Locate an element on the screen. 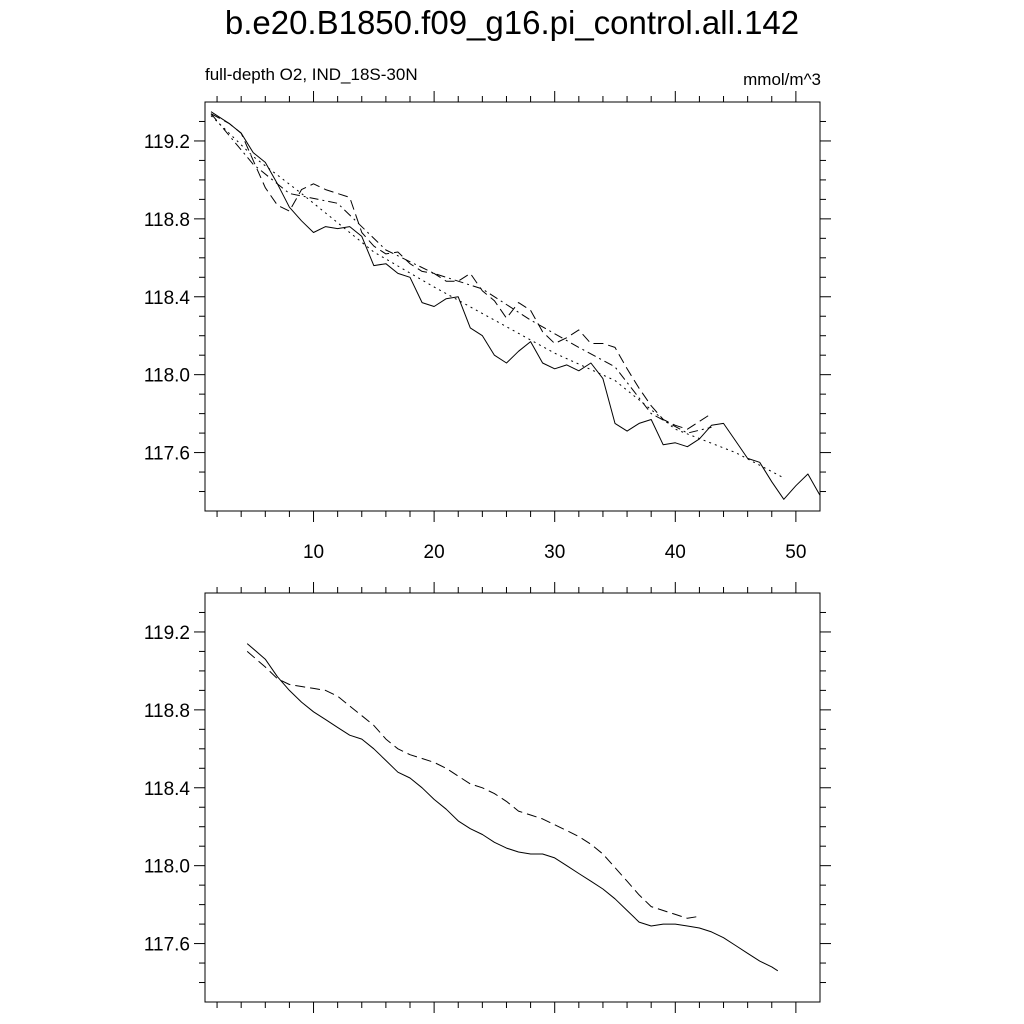  panel-top-x-tick-label: 30 is located at coordinates (554, 552).